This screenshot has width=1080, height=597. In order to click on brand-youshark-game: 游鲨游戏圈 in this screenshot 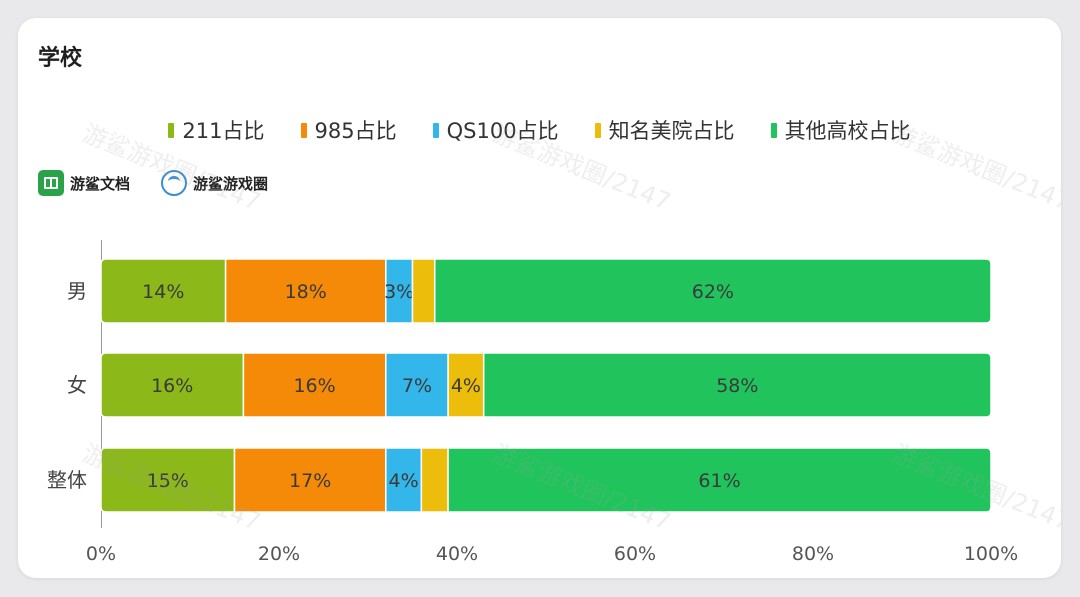, I will do `click(214, 183)`.